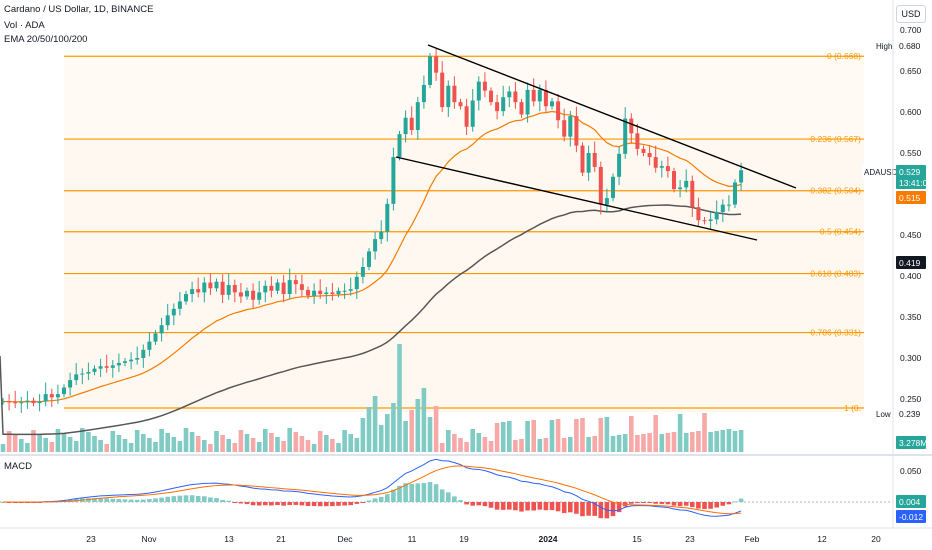 The image size is (932, 550). What do you see at coordinates (24, 25) in the screenshot?
I see `volume-legend: Vol · ADA` at bounding box center [24, 25].